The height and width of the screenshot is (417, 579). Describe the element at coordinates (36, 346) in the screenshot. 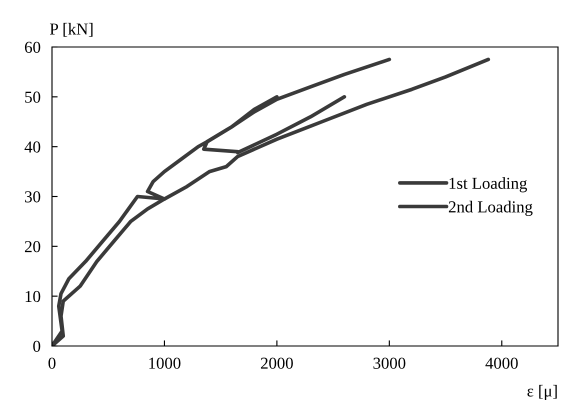

I see `y-tick-label: 0` at that location.